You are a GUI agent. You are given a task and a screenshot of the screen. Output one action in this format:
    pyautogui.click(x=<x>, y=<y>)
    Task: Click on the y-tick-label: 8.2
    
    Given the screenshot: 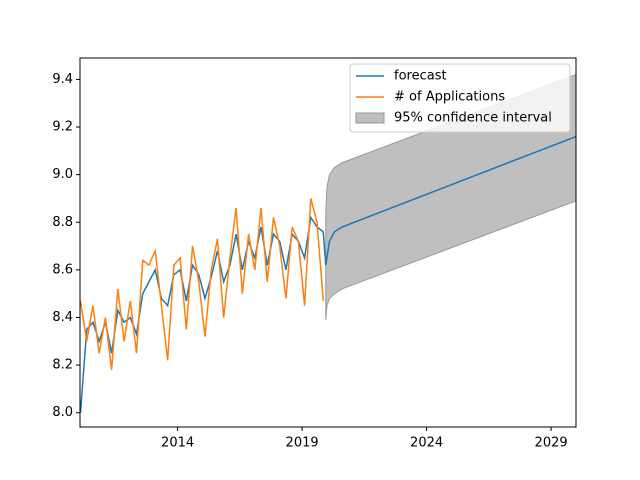 What is the action you would take?
    pyautogui.click(x=62, y=365)
    